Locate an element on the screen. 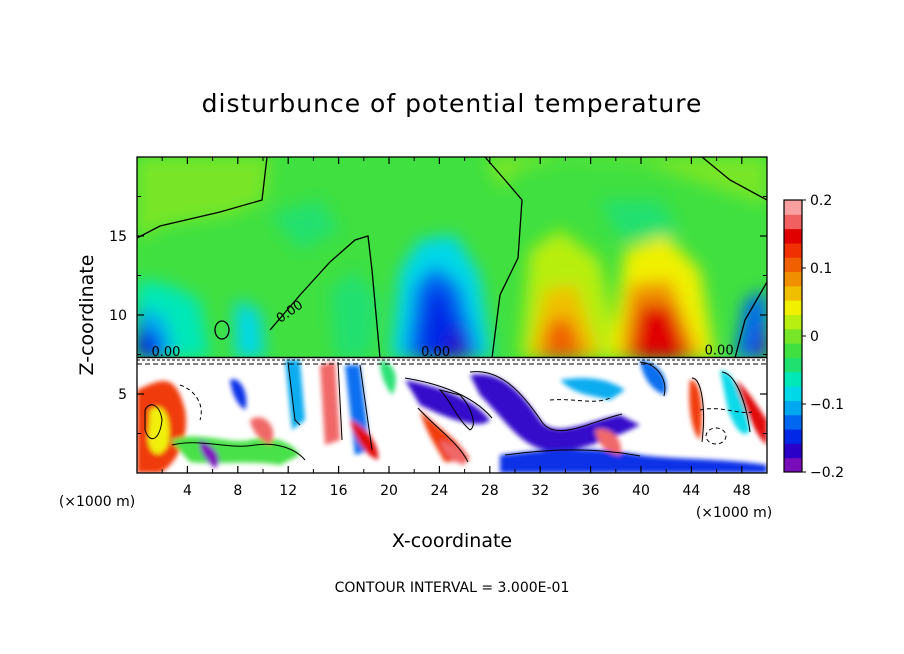 This screenshot has width=904, height=654. x-tick-label: 12 is located at coordinates (288, 491).